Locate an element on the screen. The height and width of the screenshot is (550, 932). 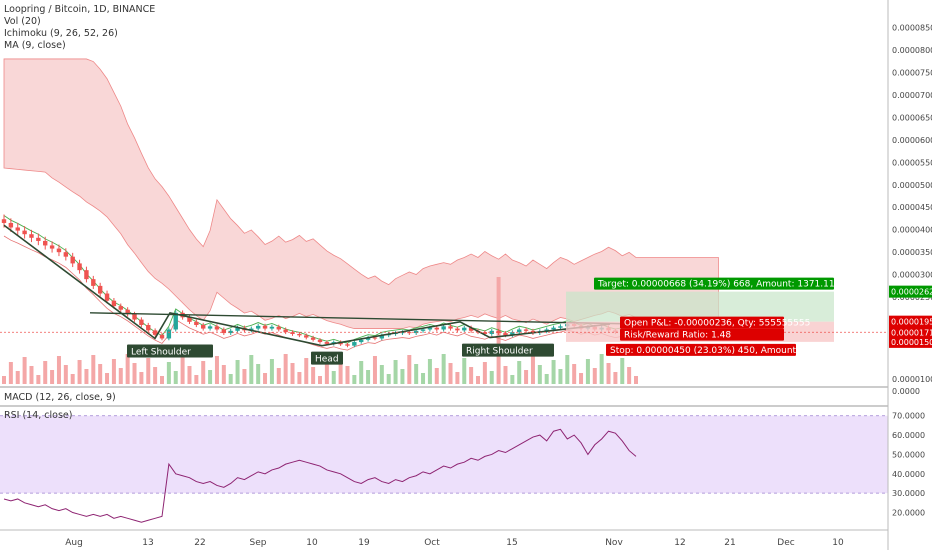
vol-legend: Vol (20) is located at coordinates (22, 21).